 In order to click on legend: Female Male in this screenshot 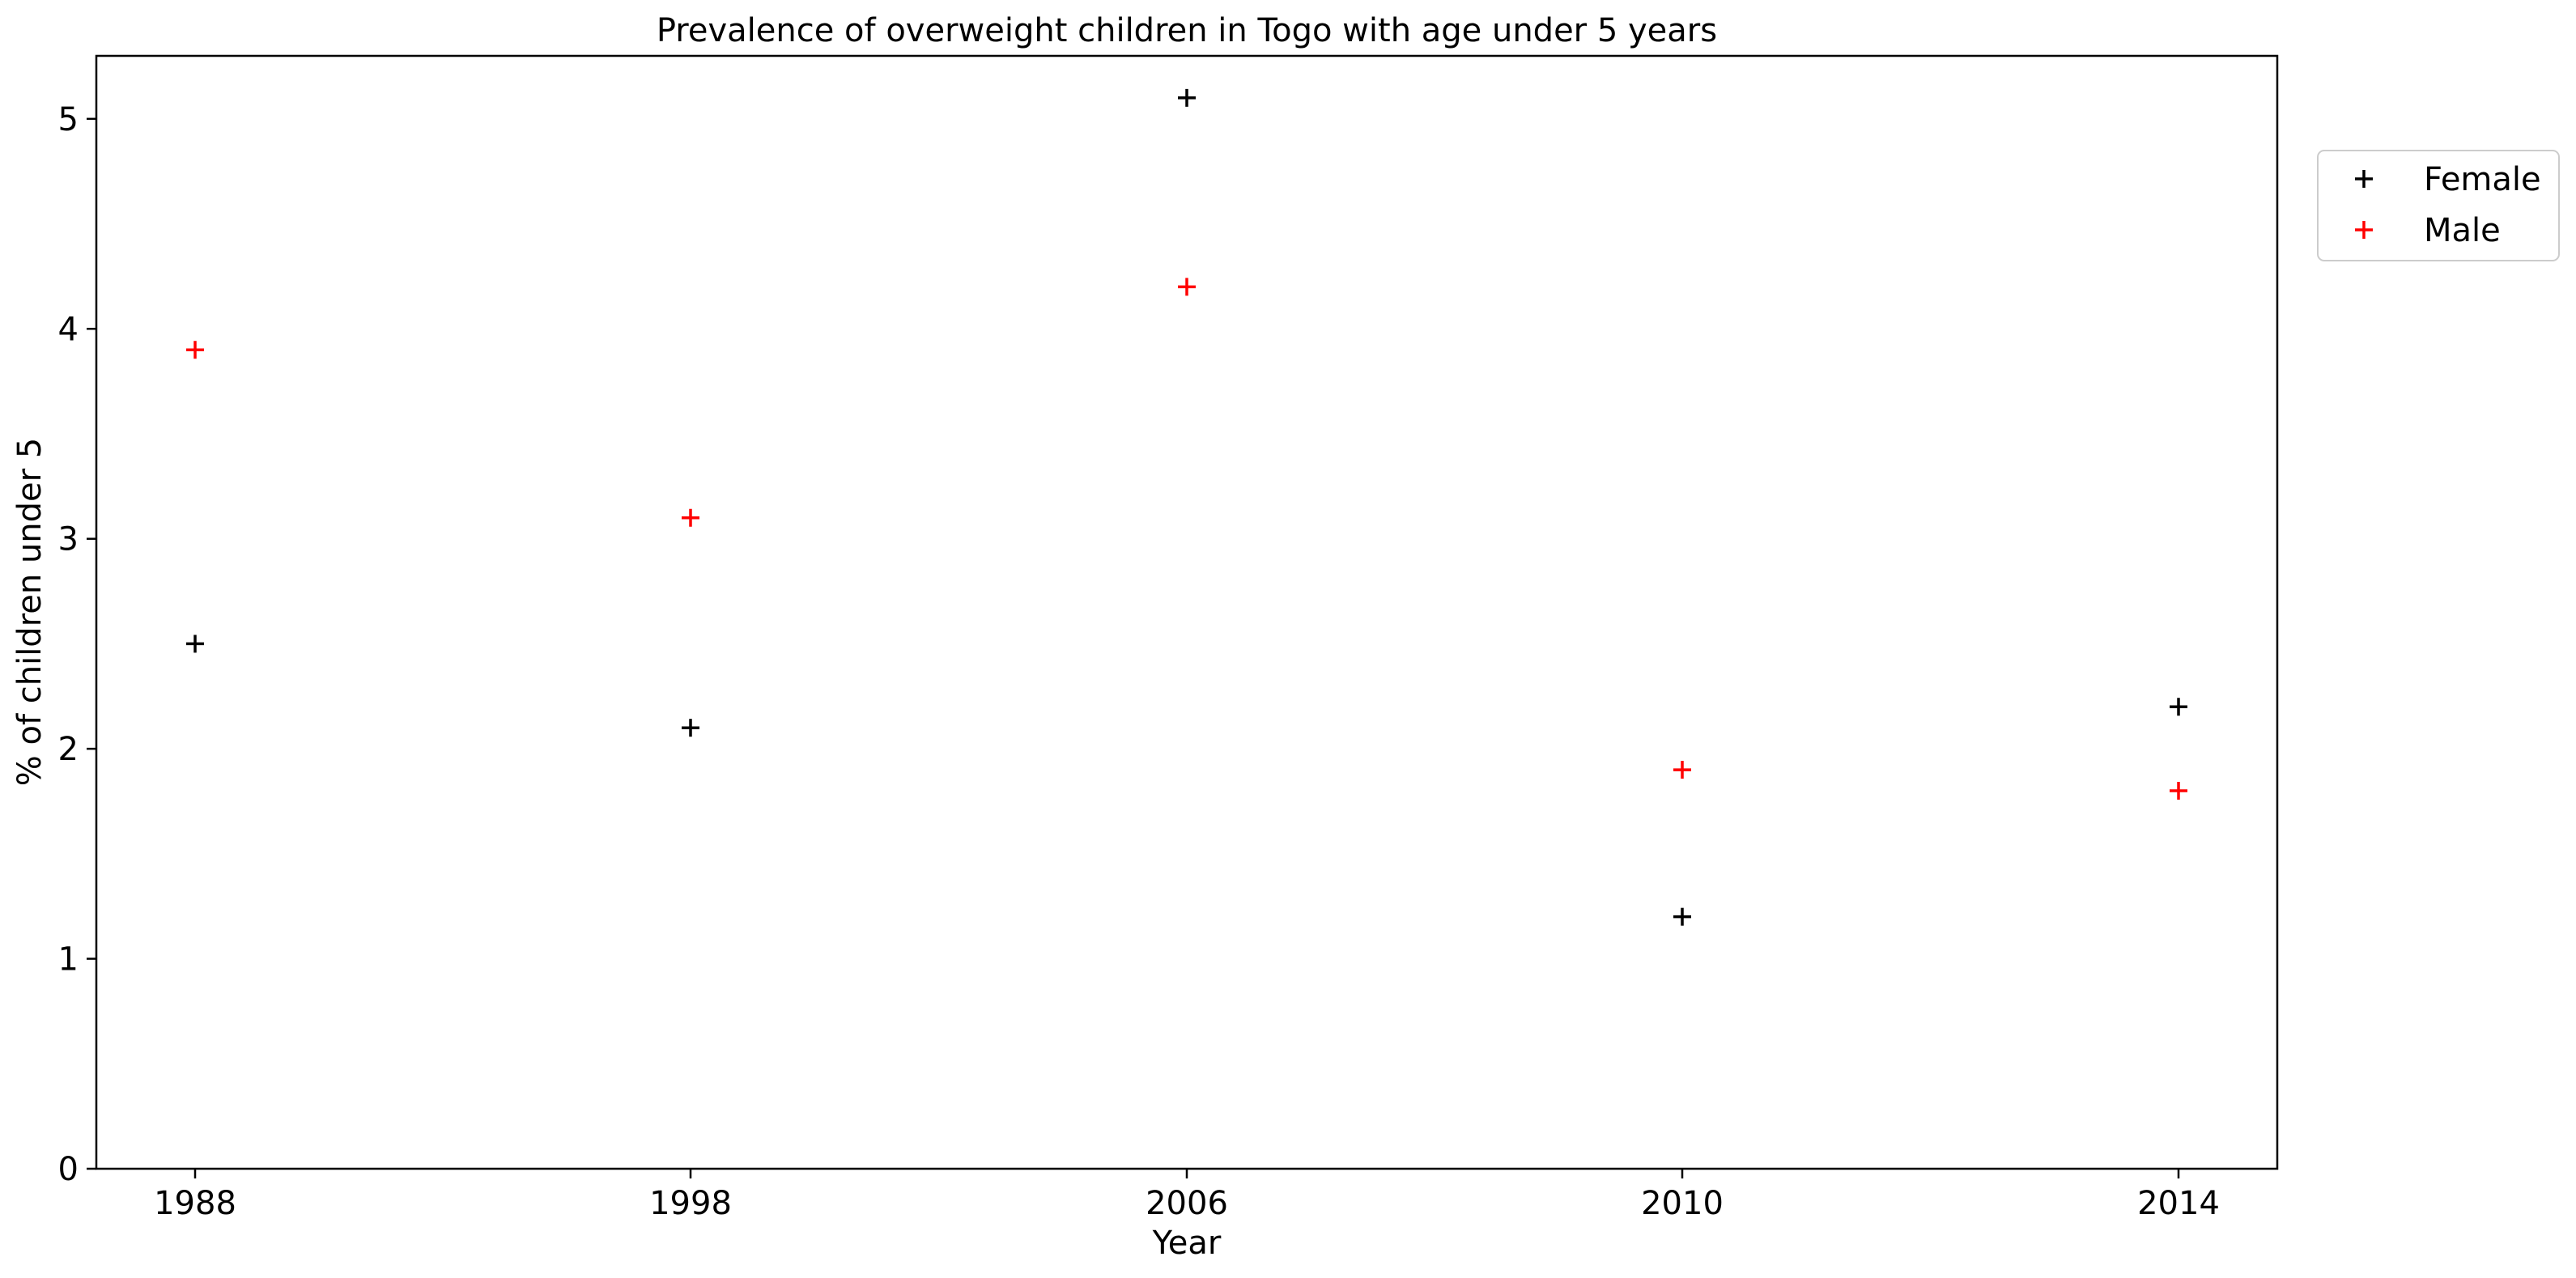, I will do `click(2438, 205)`.